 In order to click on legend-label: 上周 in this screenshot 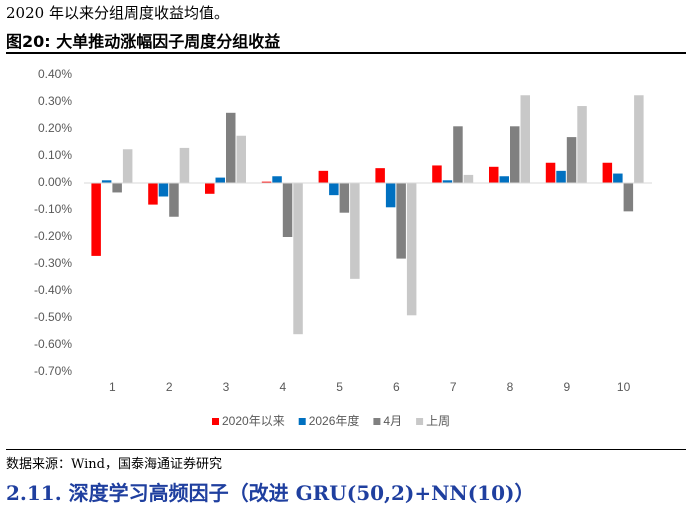, I will do `click(438, 421)`.